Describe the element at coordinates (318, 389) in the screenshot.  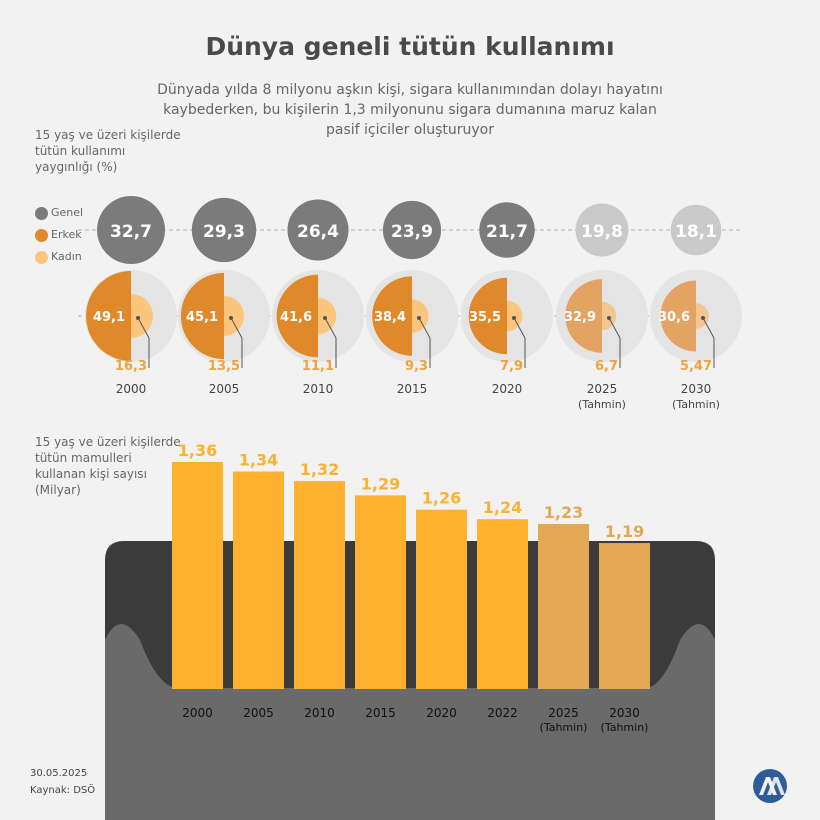
I see `bubble-year-2010: 2010` at that location.